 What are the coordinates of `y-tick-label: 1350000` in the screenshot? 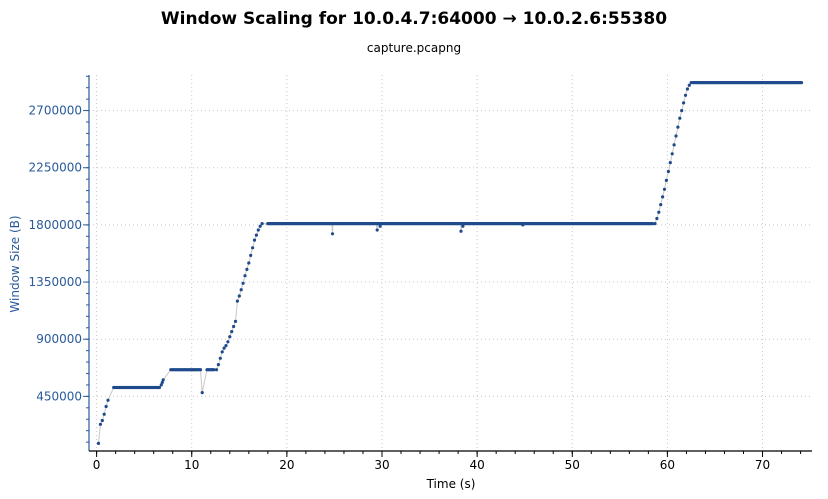 It's located at (55, 282).